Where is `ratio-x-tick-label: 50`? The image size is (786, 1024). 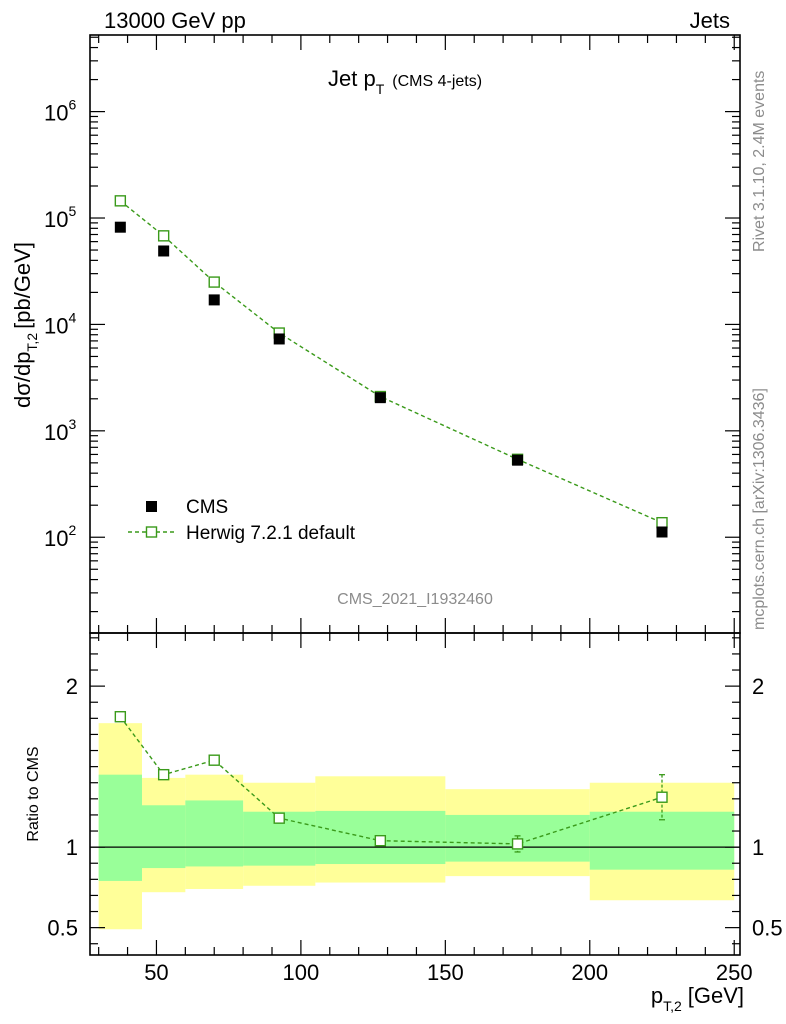 ratio-x-tick-label: 50 is located at coordinates (156, 972).